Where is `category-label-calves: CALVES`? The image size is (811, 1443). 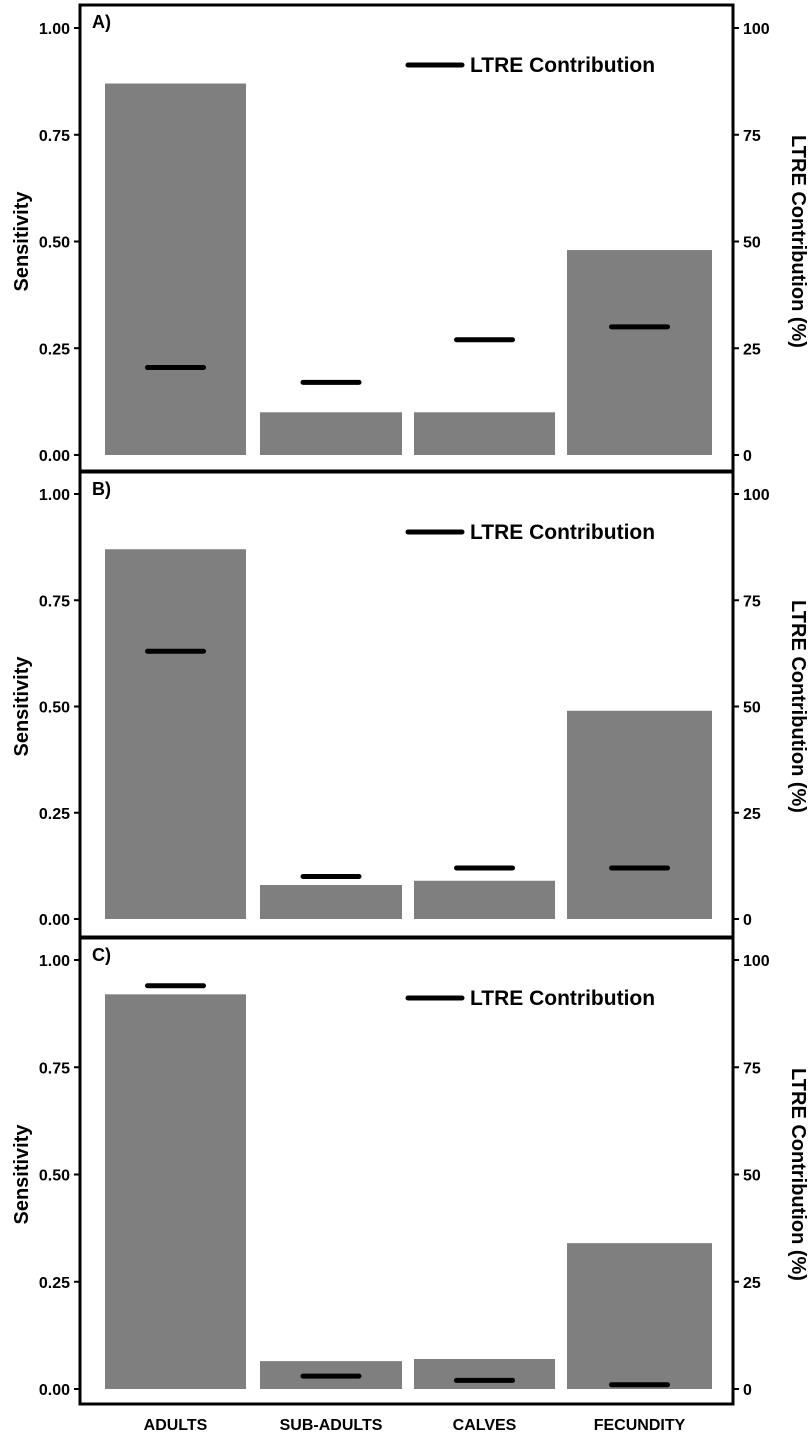
category-label-calves: CALVES is located at coordinates (485, 1425).